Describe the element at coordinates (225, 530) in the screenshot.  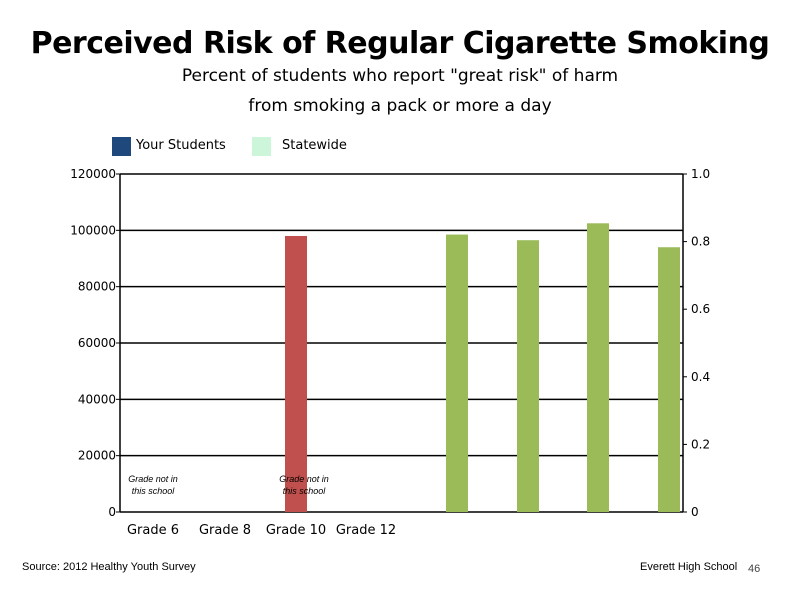
I see `category-label: Grade 8` at that location.